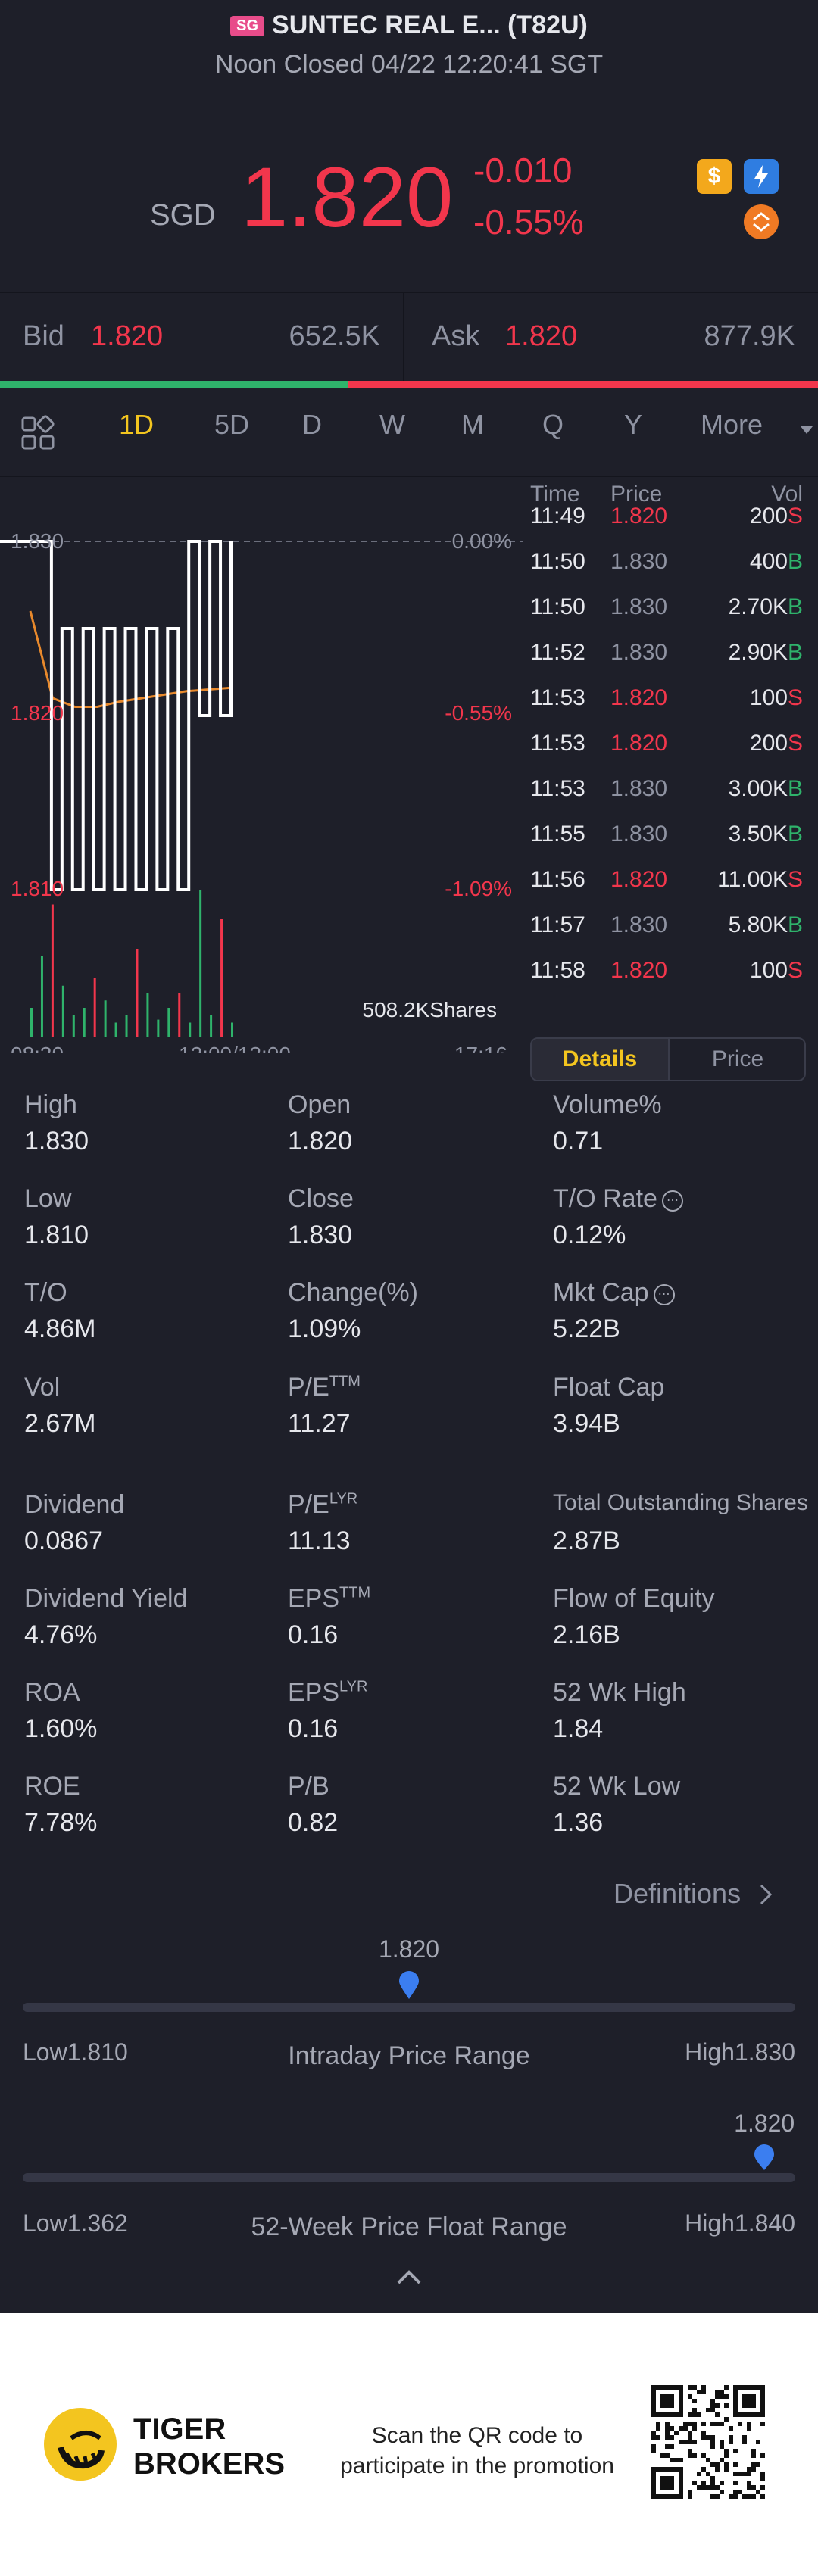 The height and width of the screenshot is (2576, 818). Describe the element at coordinates (64, 1541) in the screenshot. I see `stat-value: 0.0867` at that location.